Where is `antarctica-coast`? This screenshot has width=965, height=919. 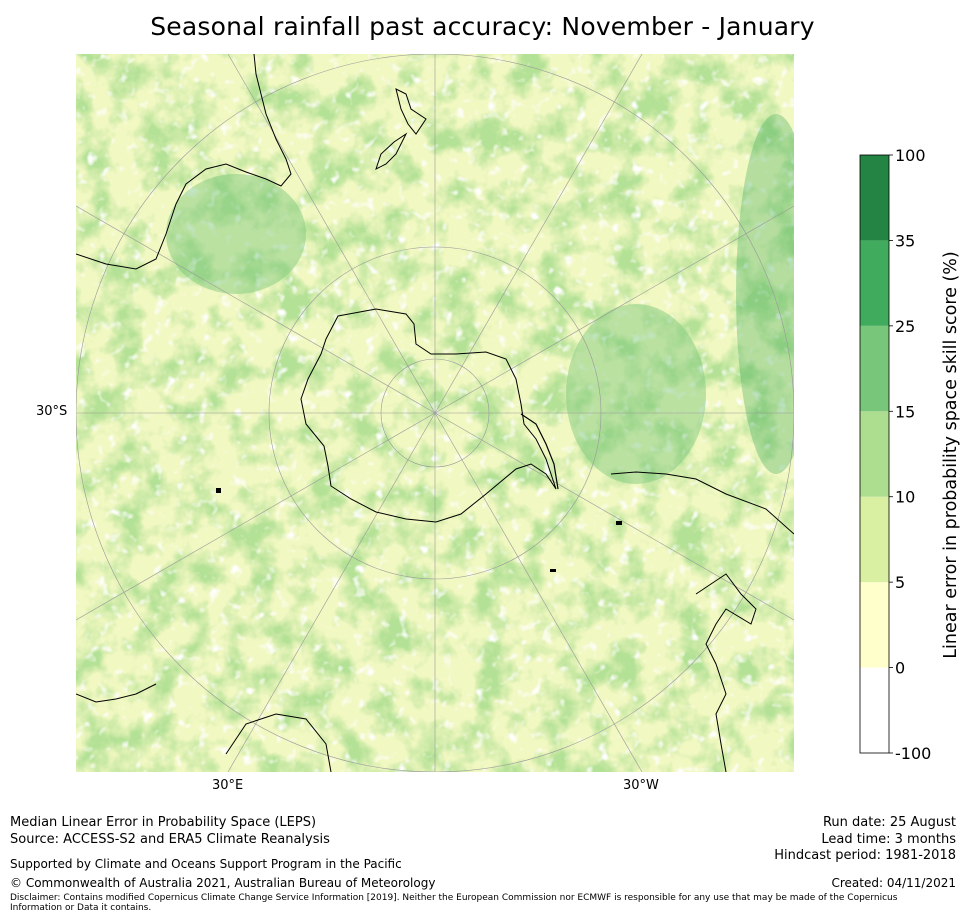
antarctica-coast is located at coordinates (428, 415).